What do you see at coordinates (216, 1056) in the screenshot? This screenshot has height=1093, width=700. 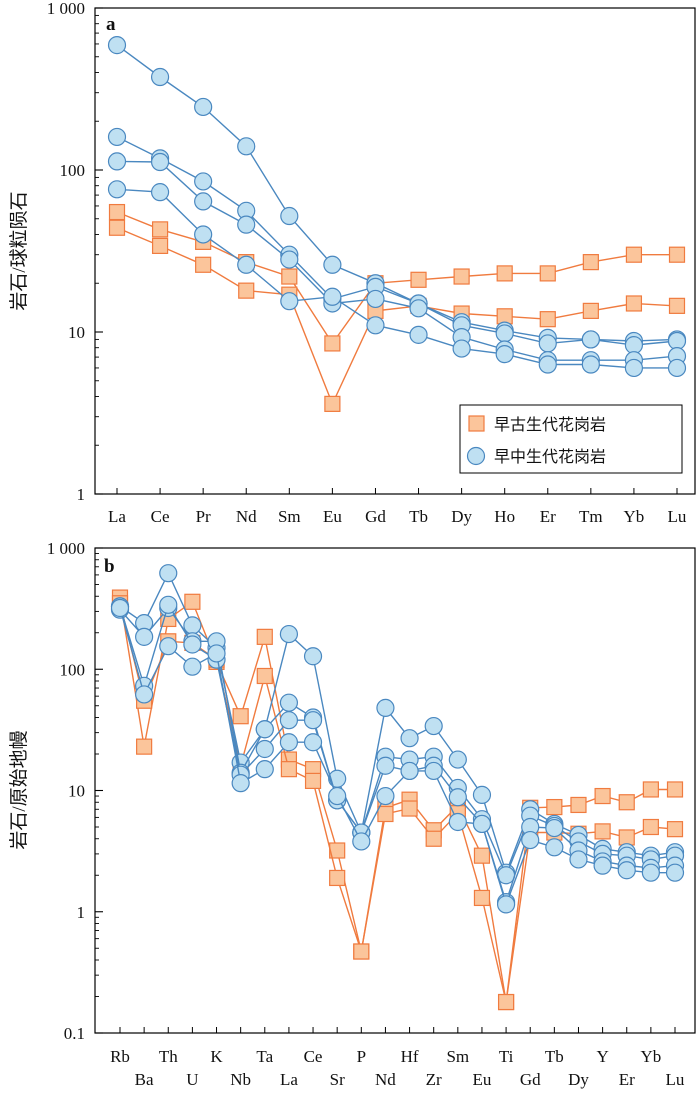 I see `x-tick-label-k: K` at bounding box center [216, 1056].